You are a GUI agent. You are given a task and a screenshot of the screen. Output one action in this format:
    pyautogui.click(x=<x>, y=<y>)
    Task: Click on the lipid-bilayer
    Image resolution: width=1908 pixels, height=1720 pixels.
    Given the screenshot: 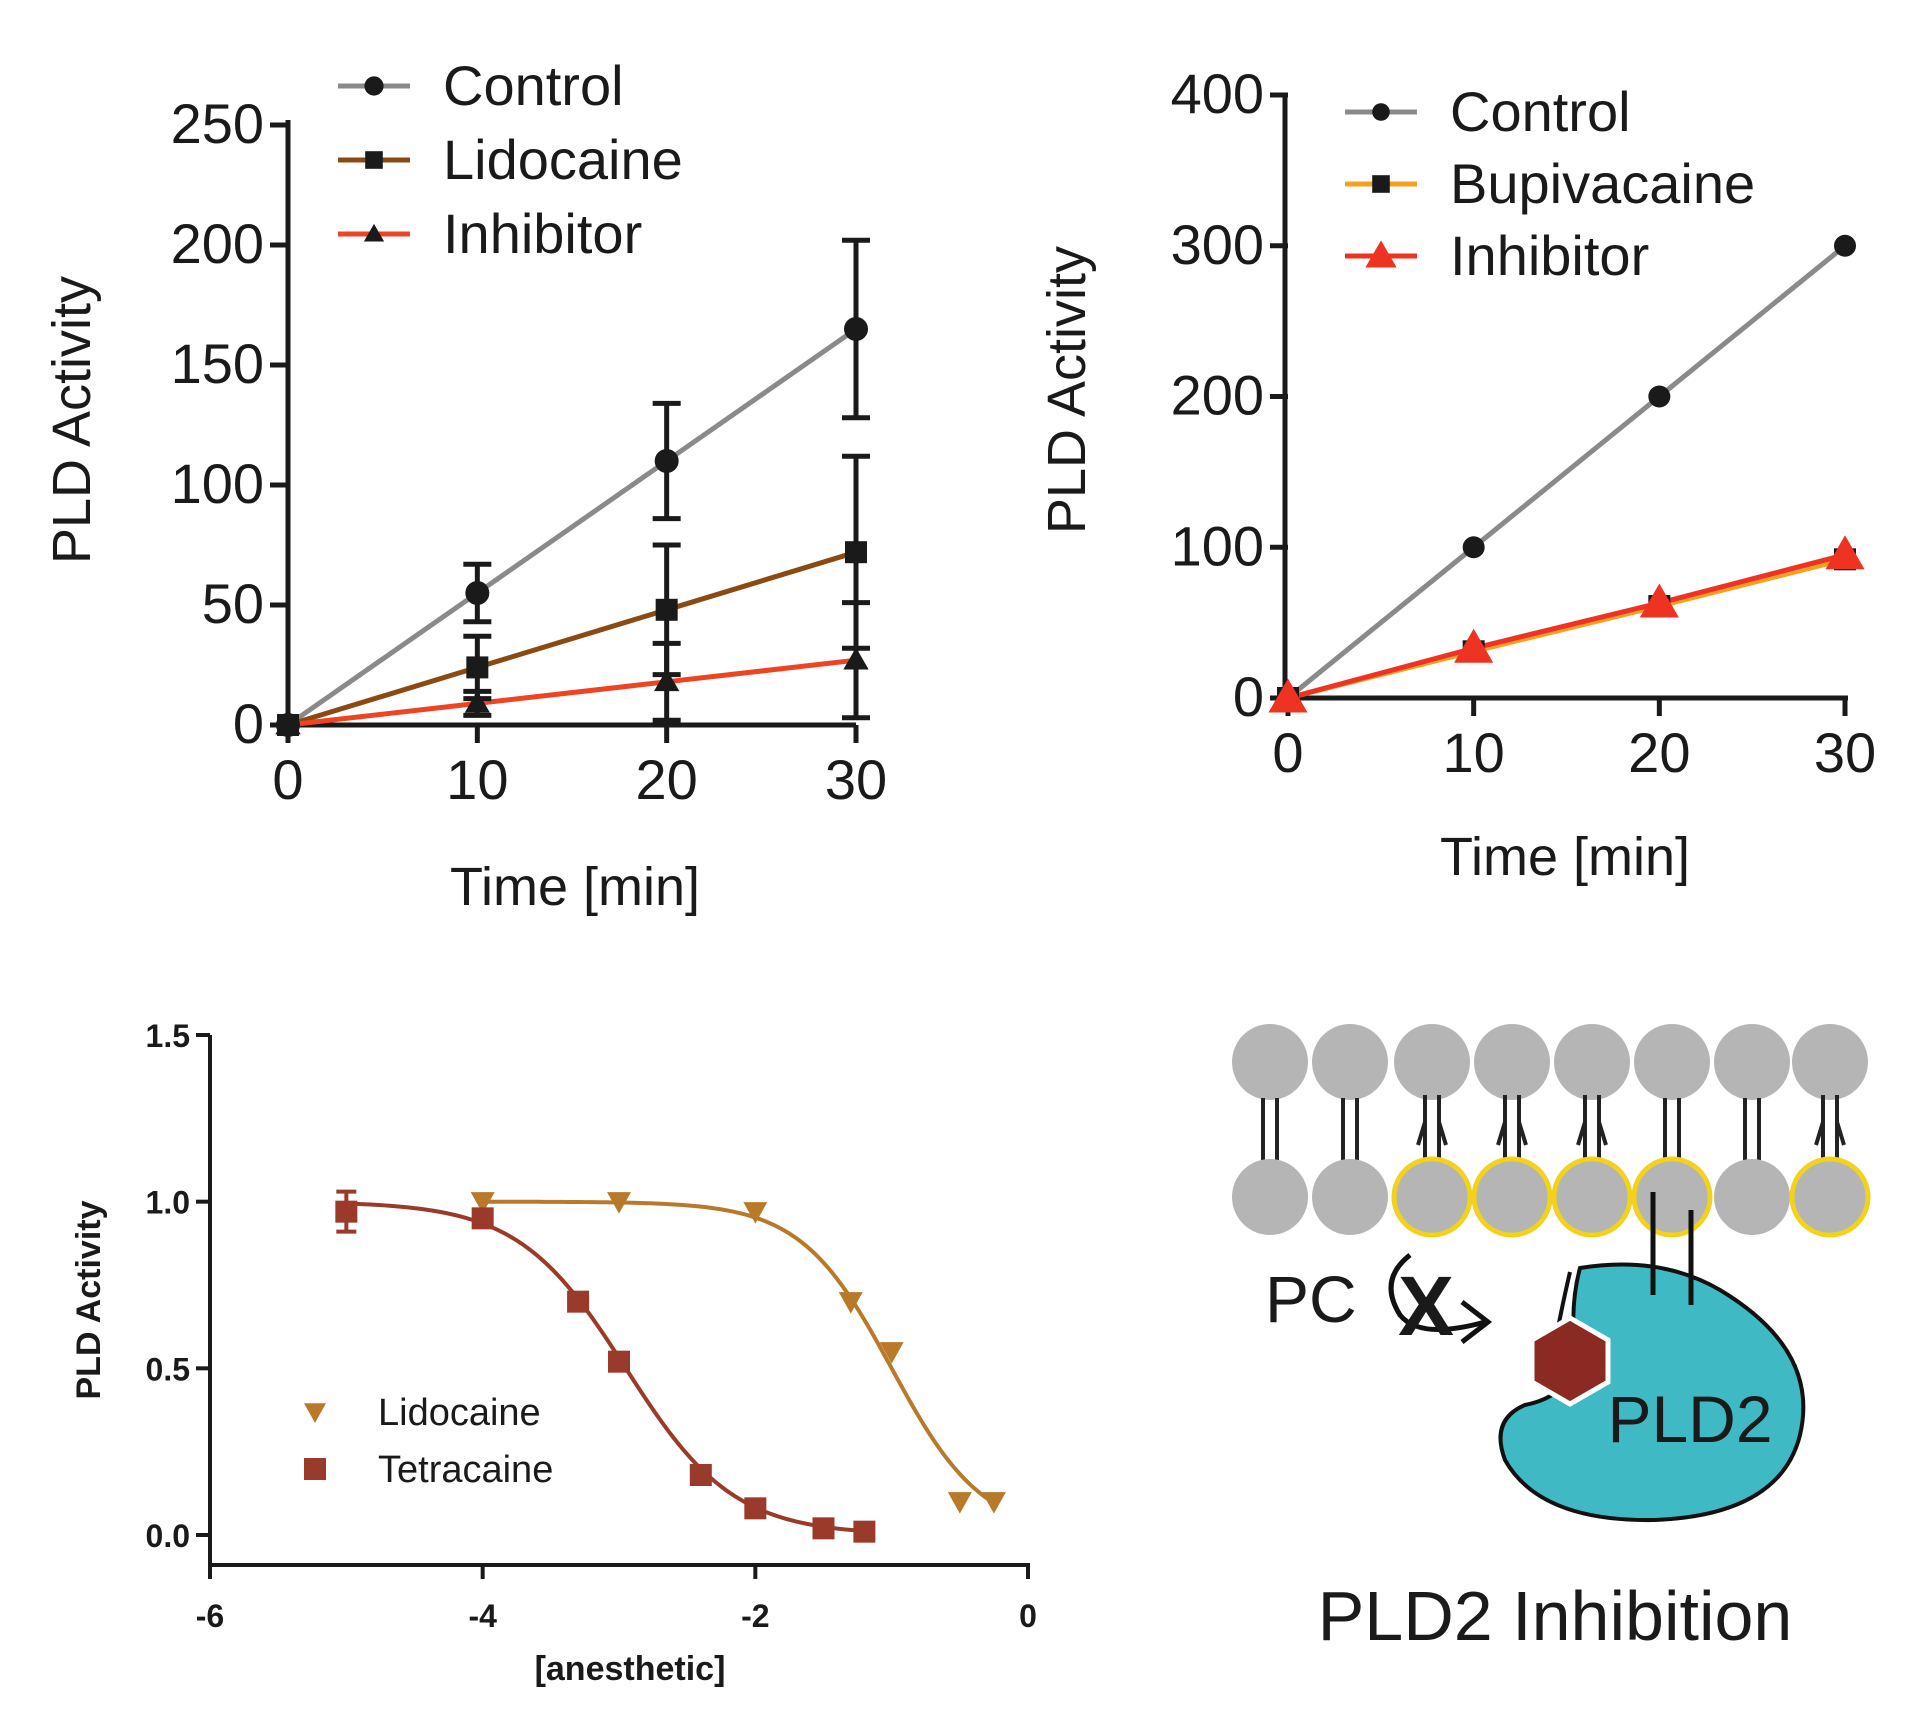 What is the action you would take?
    pyautogui.click(x=1551, y=1131)
    